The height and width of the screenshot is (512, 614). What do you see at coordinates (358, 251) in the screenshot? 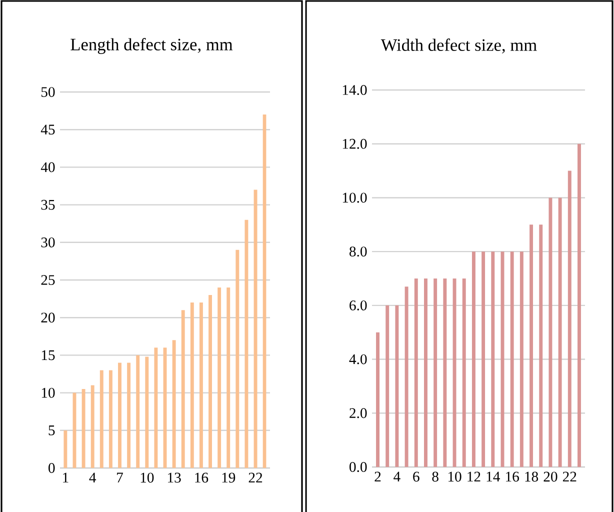
I see `y-tick-label: 8.0` at bounding box center [358, 251].